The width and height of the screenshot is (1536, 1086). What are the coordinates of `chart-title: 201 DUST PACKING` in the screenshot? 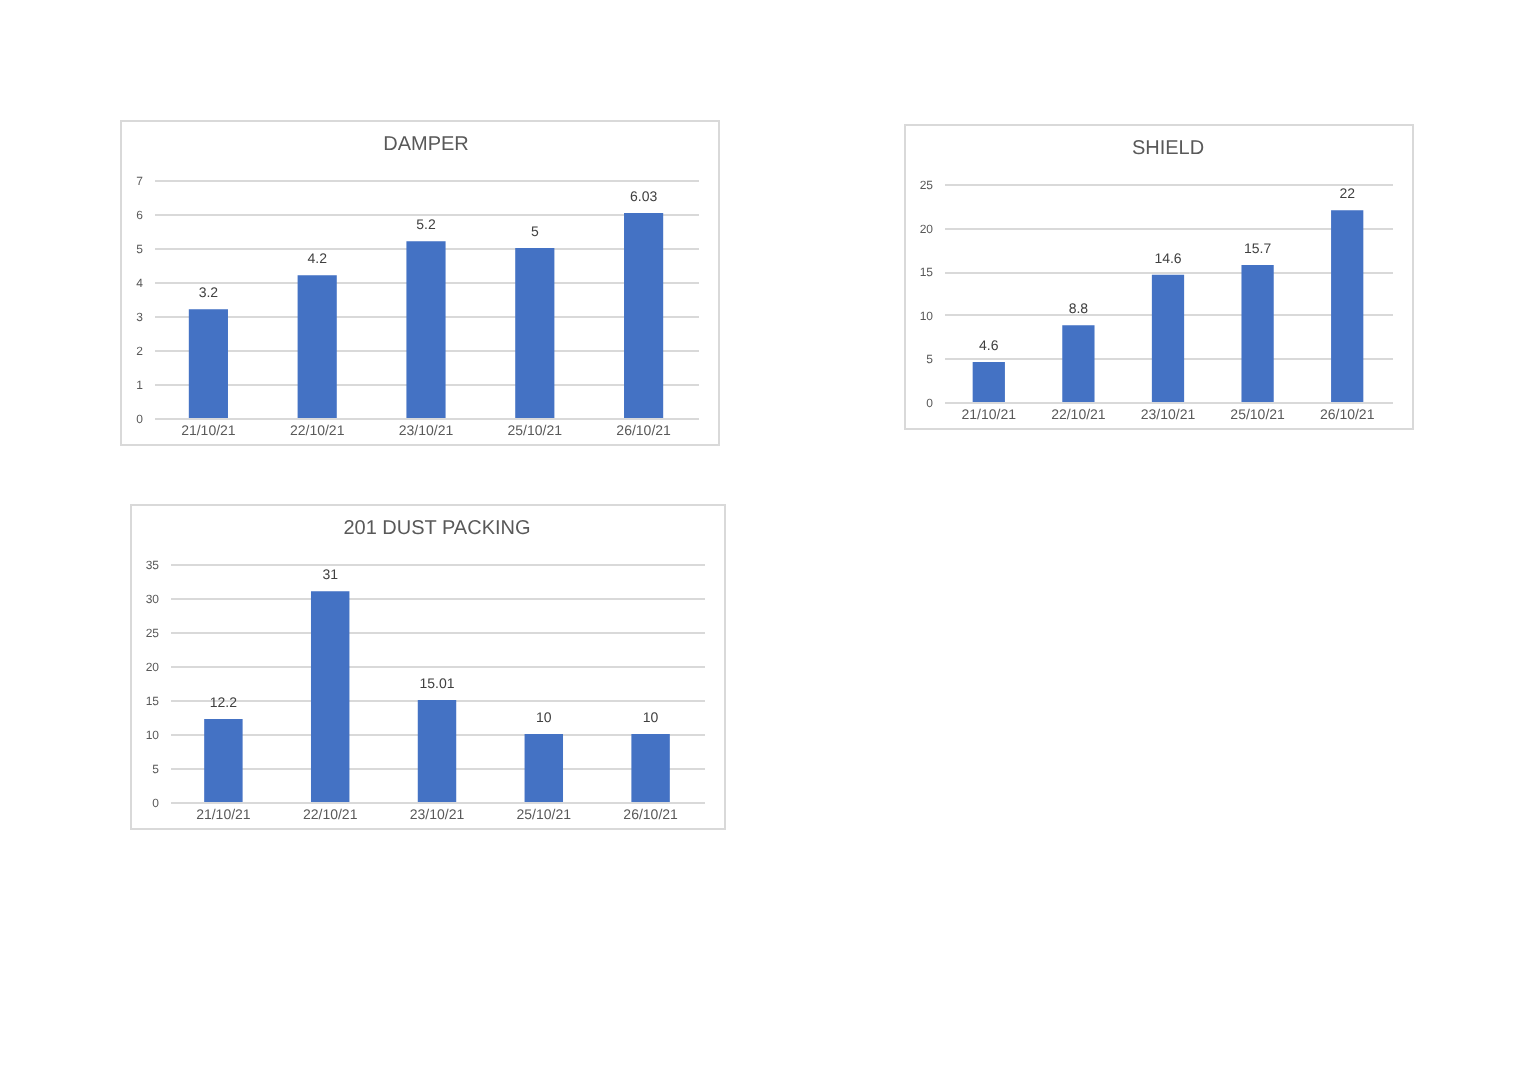 It's located at (437, 529).